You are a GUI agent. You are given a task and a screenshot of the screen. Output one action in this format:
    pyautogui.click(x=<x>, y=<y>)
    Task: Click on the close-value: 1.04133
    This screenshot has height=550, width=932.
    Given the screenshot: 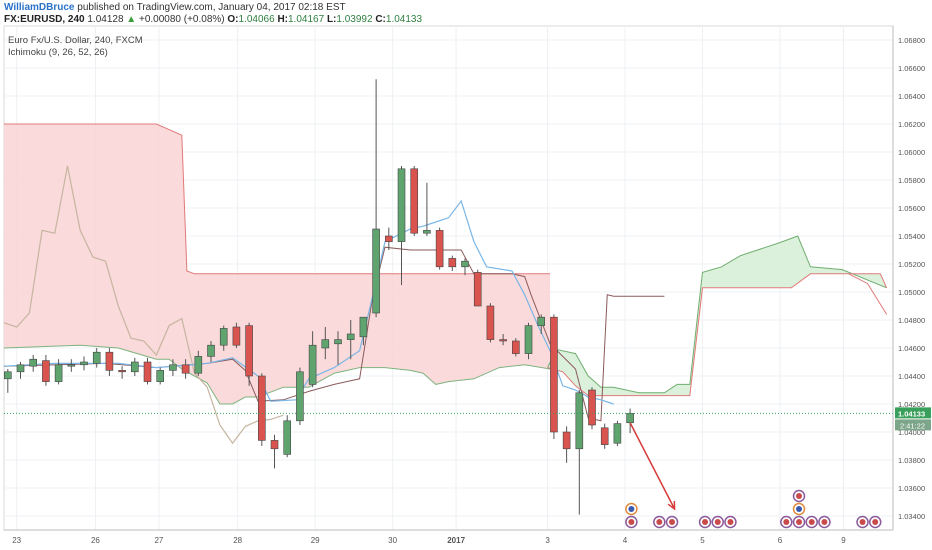 What is the action you would take?
    pyautogui.click(x=404, y=19)
    